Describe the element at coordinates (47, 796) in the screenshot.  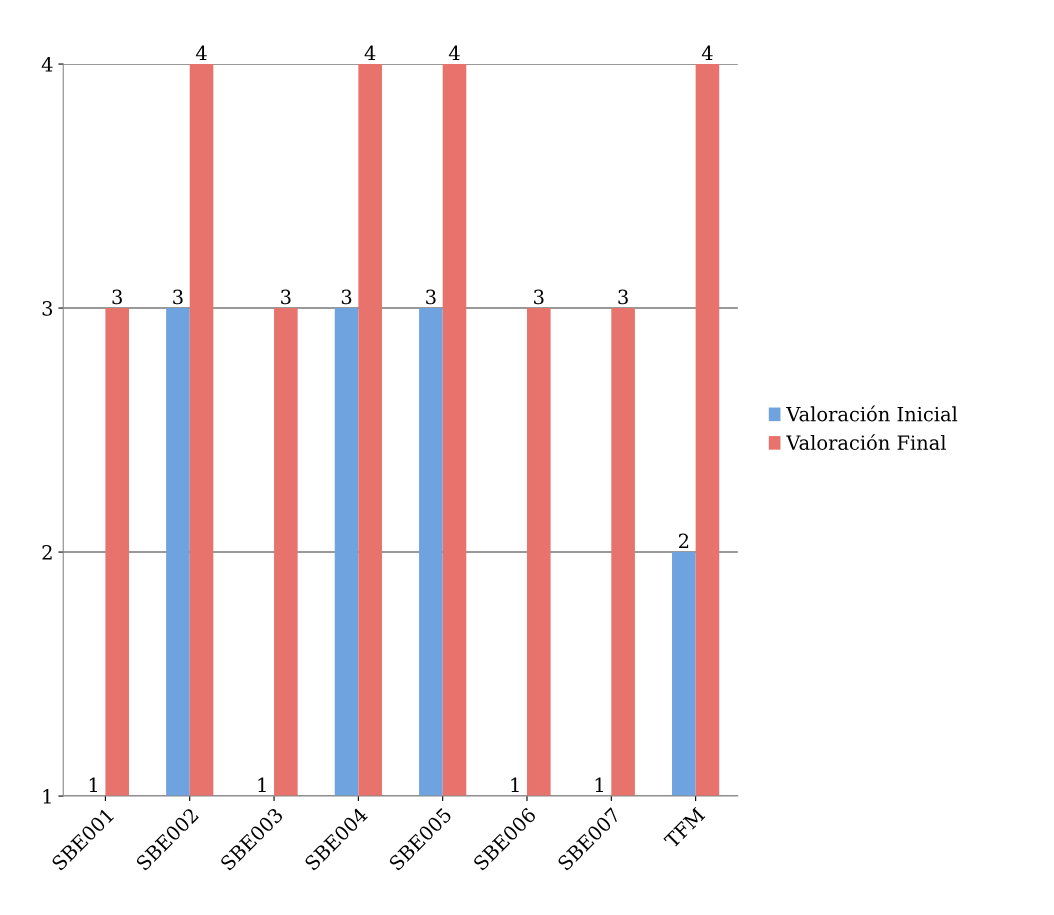
I see `y-tick-label: 1` at that location.